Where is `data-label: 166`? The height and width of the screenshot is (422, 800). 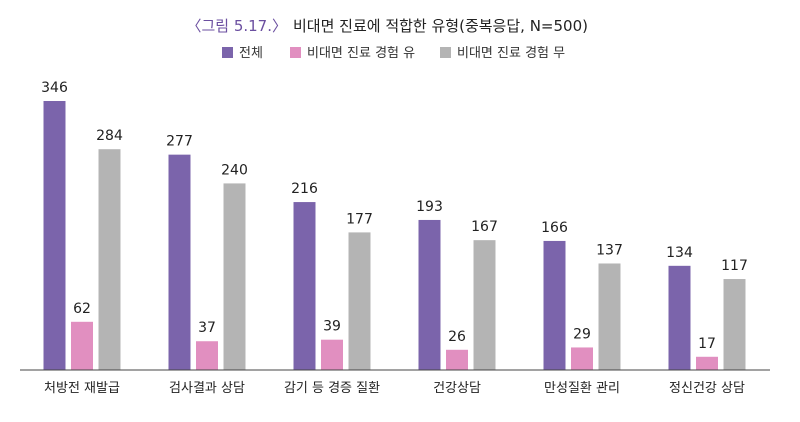
data-label: 166 is located at coordinates (554, 228).